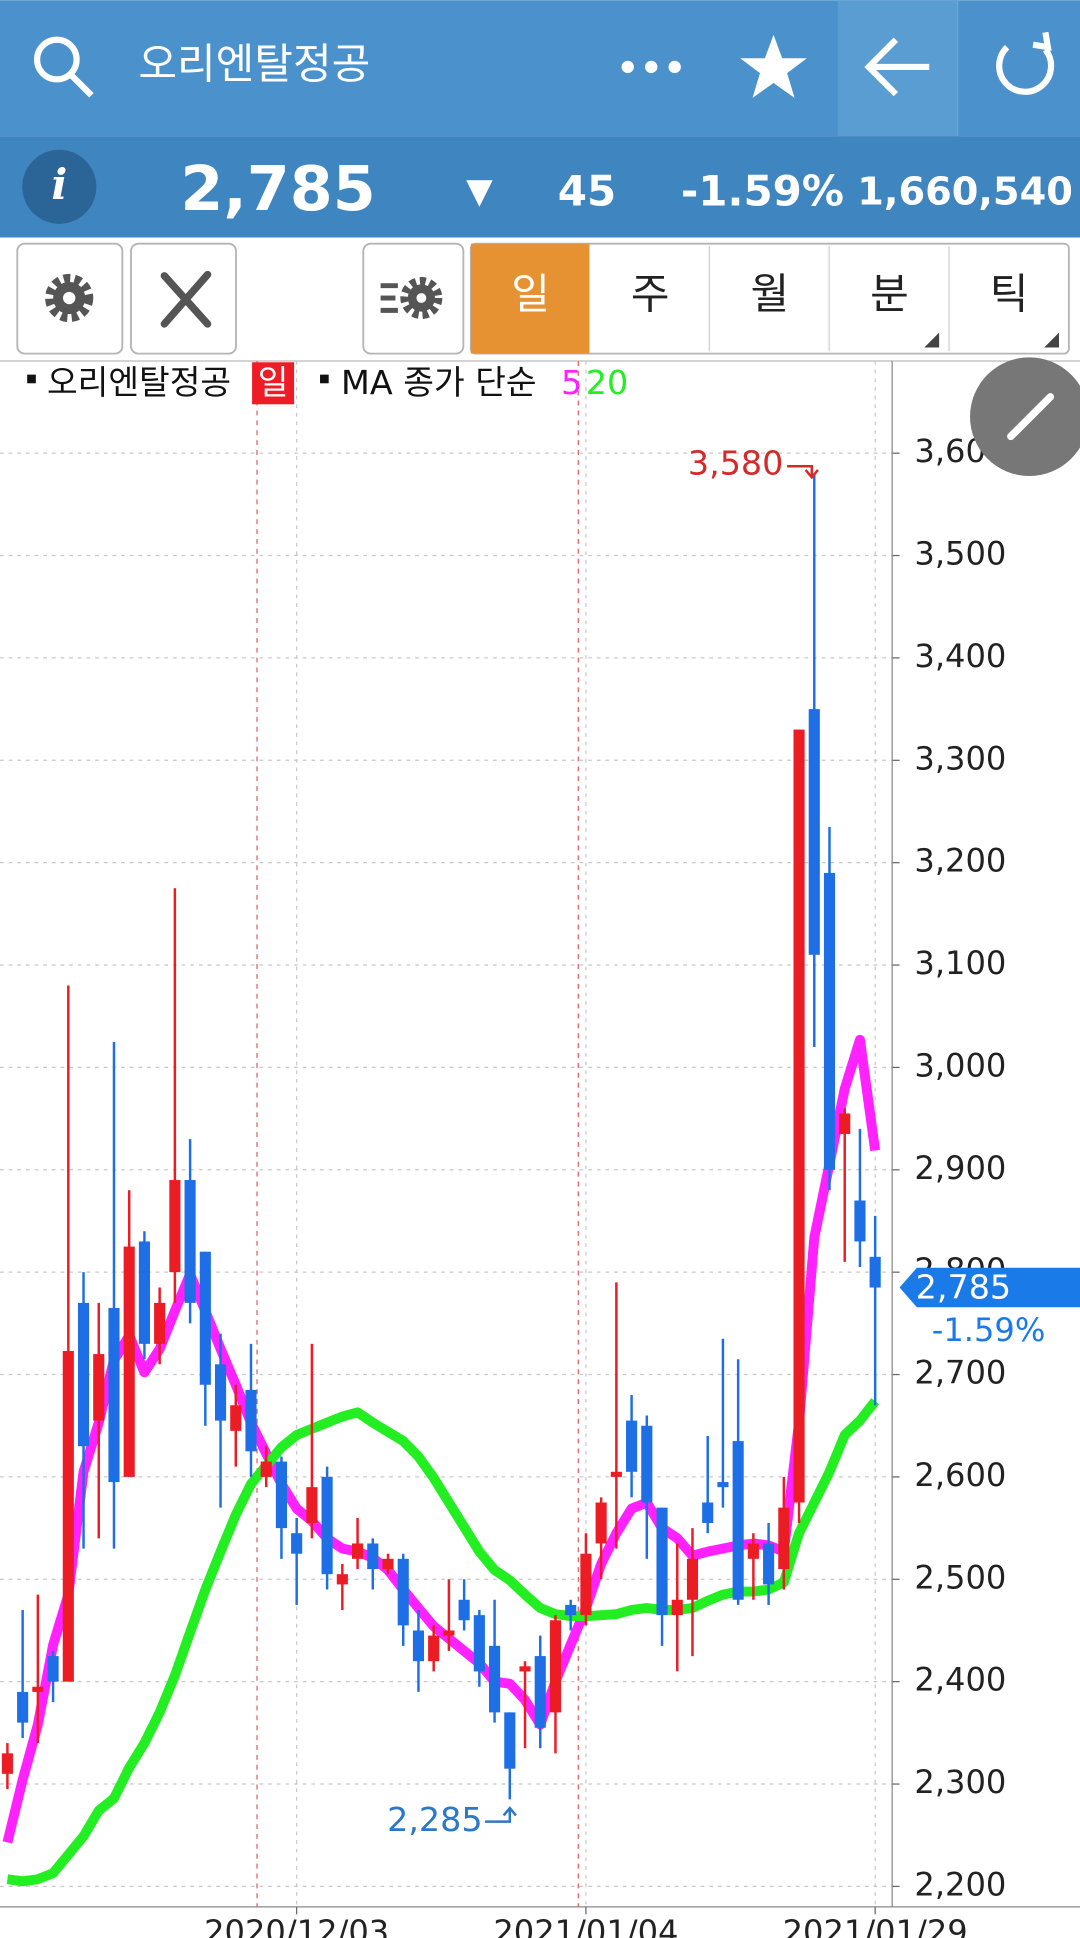  What do you see at coordinates (69, 298) in the screenshot?
I see `gear-icon` at bounding box center [69, 298].